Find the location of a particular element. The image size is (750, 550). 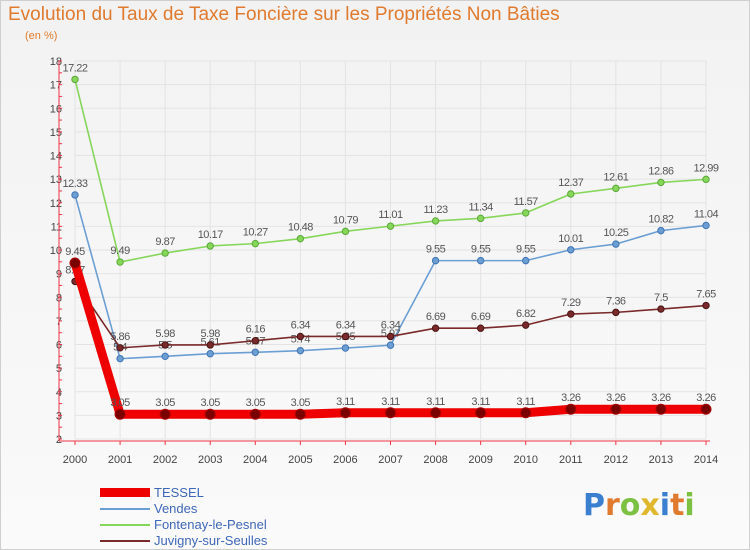

data-label: 10.48 is located at coordinates (300, 228).